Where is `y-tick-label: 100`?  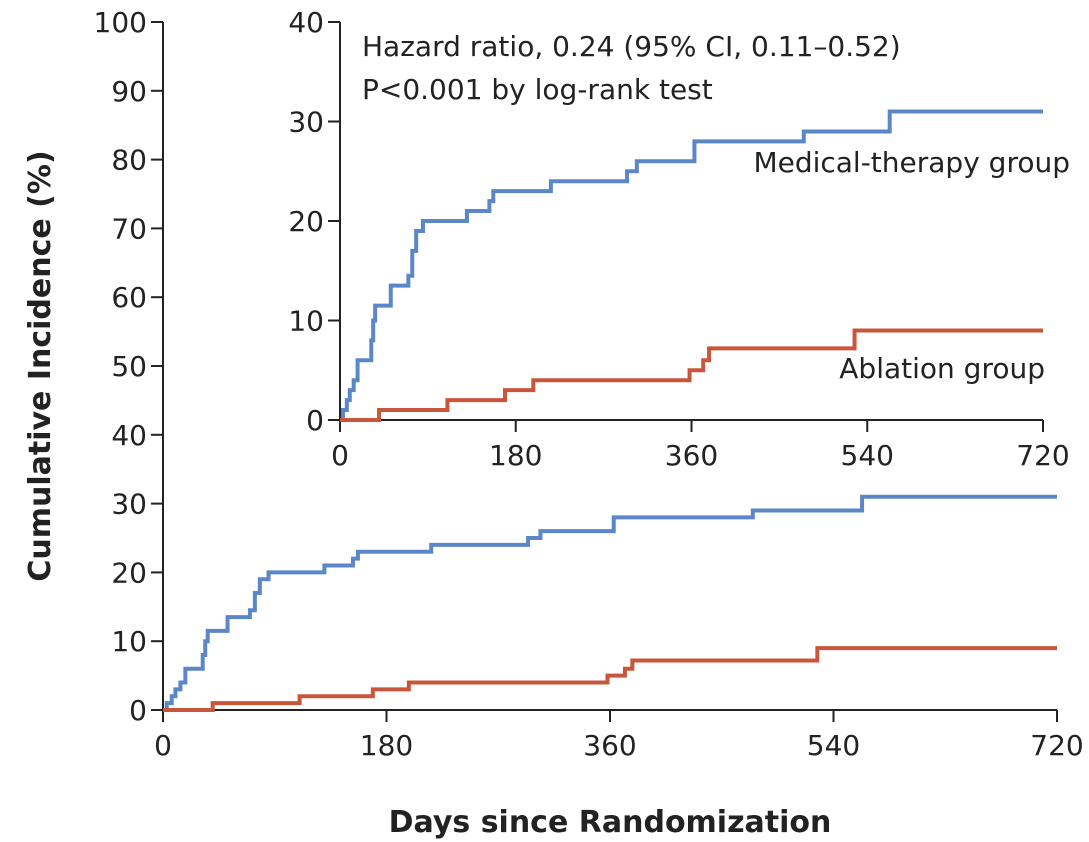 y-tick-label: 100 is located at coordinates (120, 22).